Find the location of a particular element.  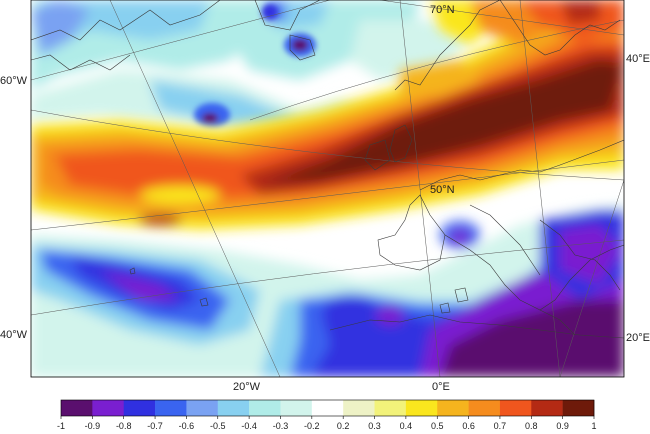

lon-0e-label: 0°E is located at coordinates (441, 387).